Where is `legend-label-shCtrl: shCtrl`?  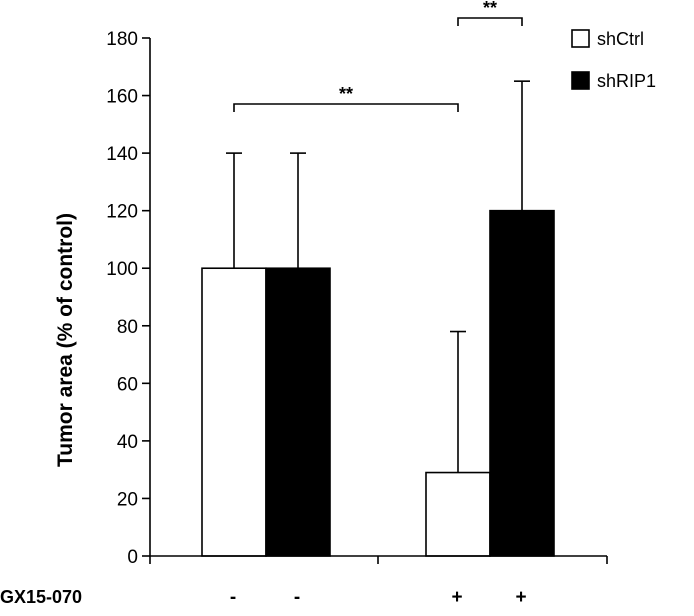
legend-label-shCtrl: shCtrl is located at coordinates (620, 39).